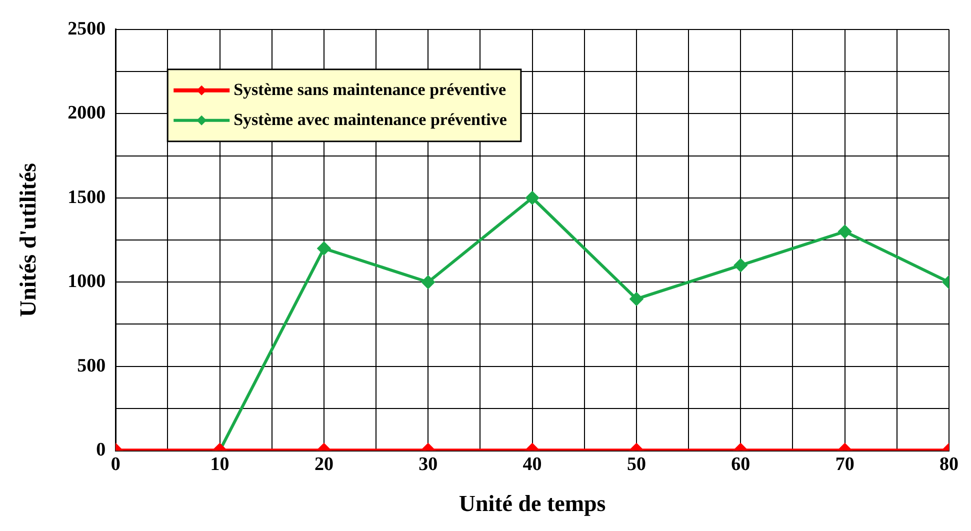 The width and height of the screenshot is (971, 531). Describe the element at coordinates (371, 119) in the screenshot. I see `legend-label: Système avec maintenance préventive` at that location.